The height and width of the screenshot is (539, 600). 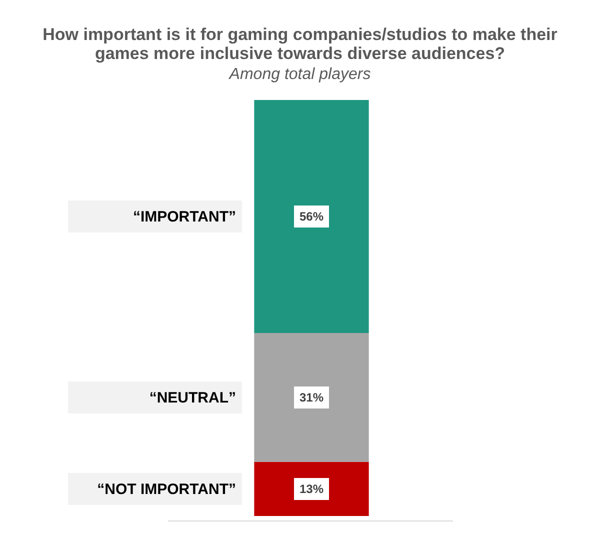 What do you see at coordinates (192, 397) in the screenshot?
I see `series-label: “NEUTRAL”` at bounding box center [192, 397].